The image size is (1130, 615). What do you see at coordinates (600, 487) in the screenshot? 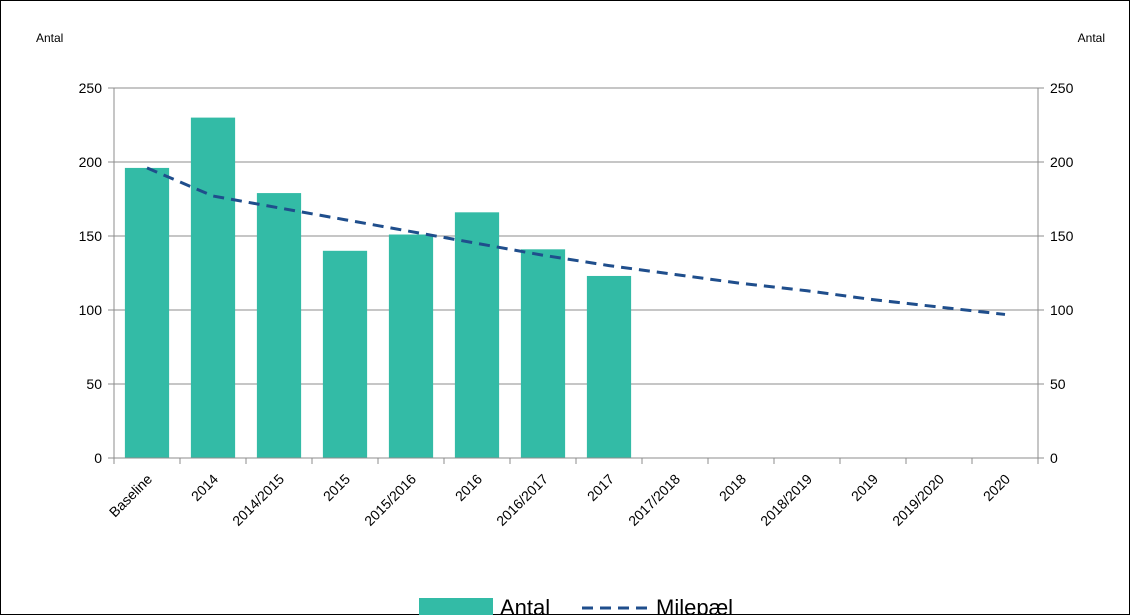
I see `x-tick-label: 2017` at bounding box center [600, 487].